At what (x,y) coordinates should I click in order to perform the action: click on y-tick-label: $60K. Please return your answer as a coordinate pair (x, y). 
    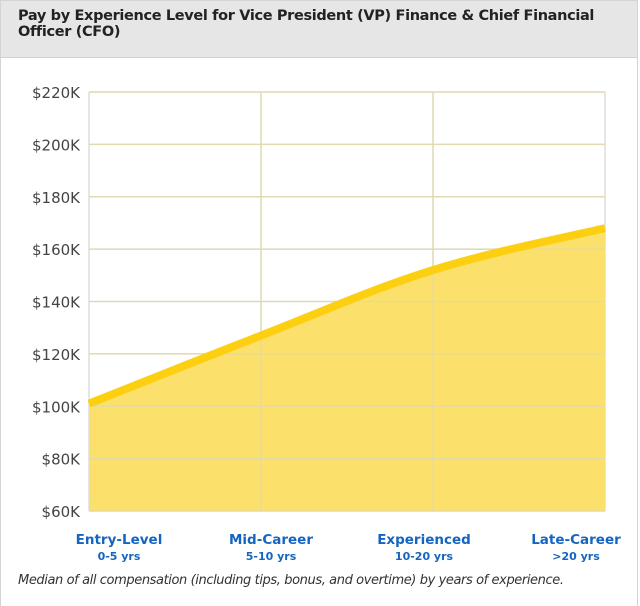
    Looking at the image, I should click on (62, 512).